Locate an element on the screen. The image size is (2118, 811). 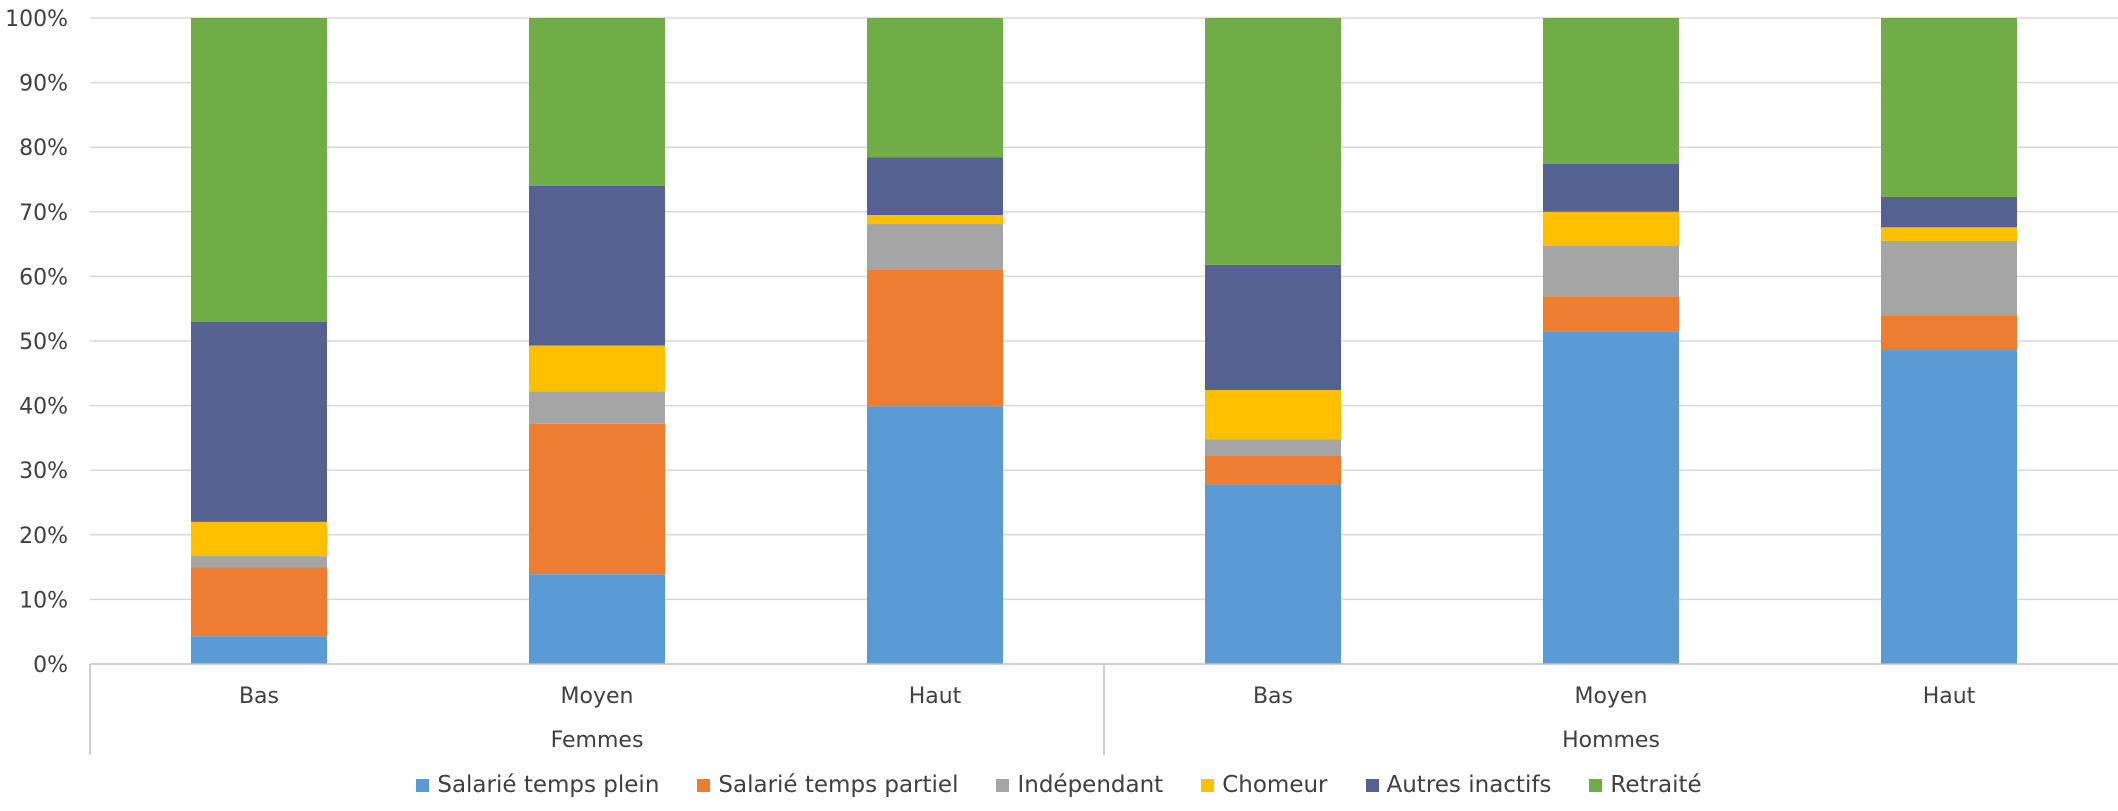
legend-item: Retraité is located at coordinates (1645, 785).